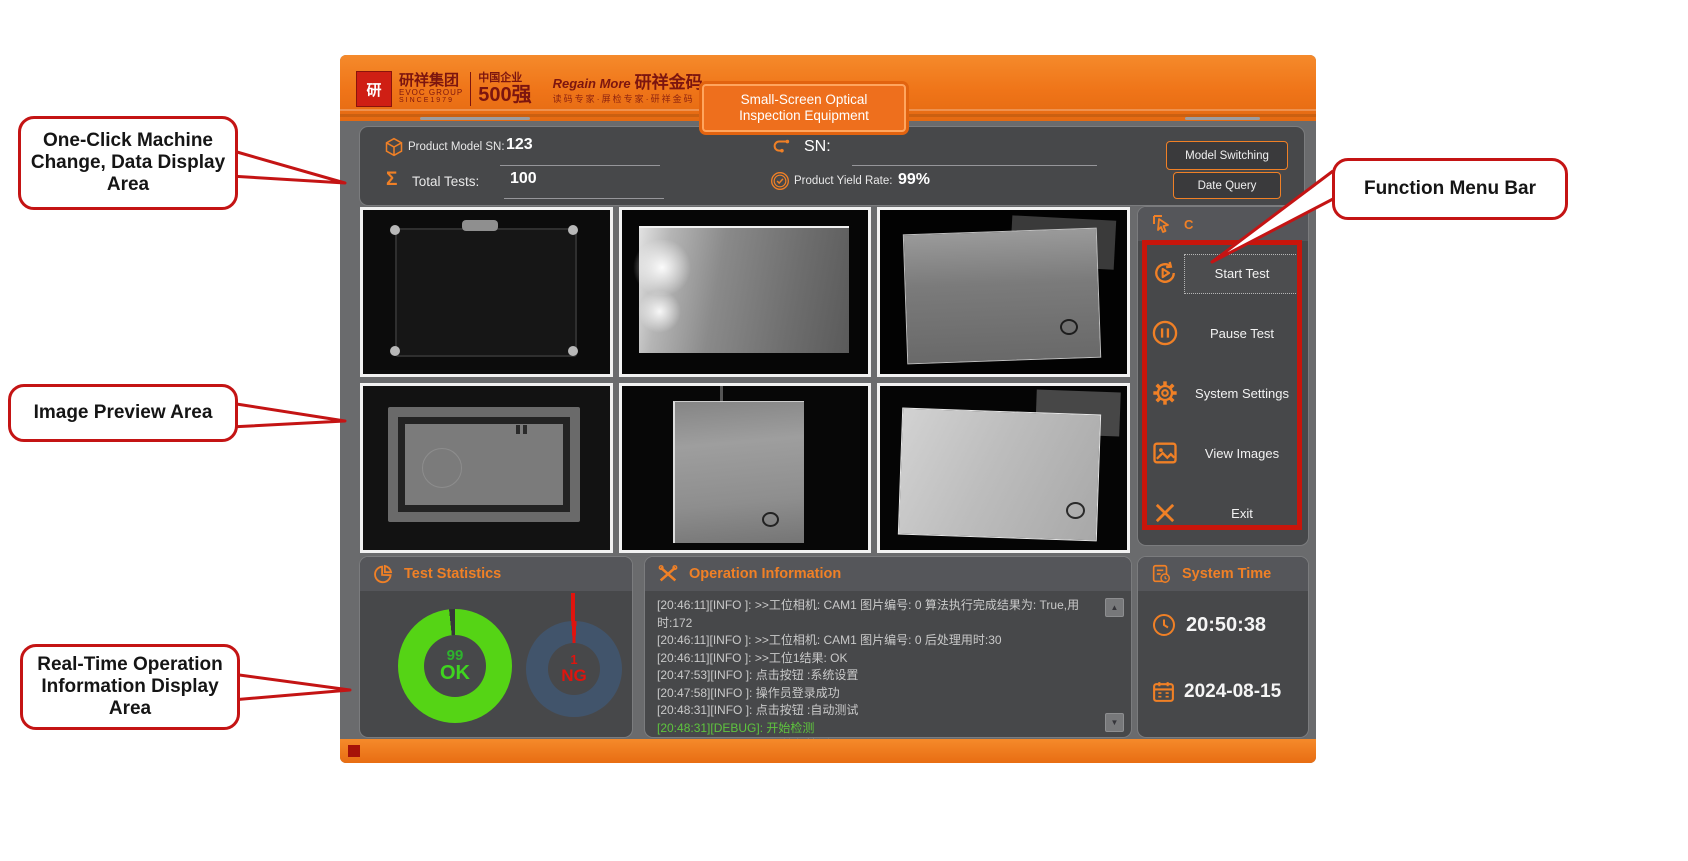 This screenshot has width=1688, height=861. Describe the element at coordinates (765, 574) in the screenshot. I see `log-title: Operation Information` at that location.